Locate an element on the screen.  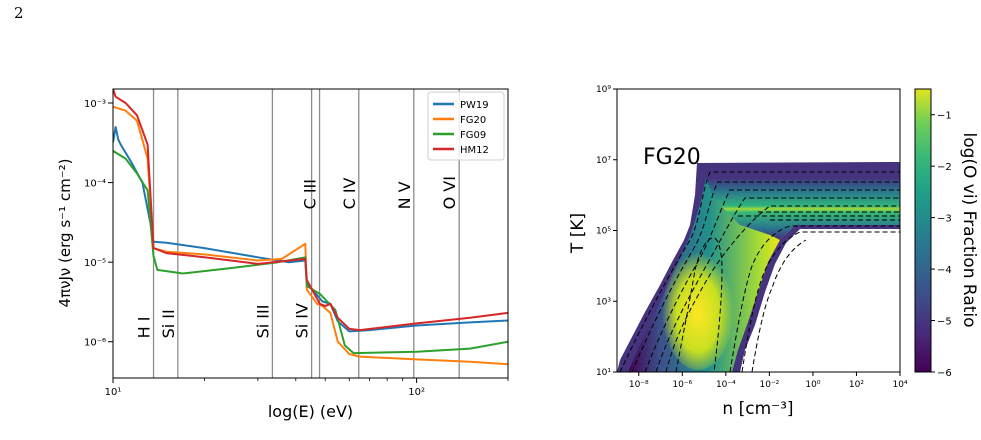
heatmap-x-tick-label-6: 10⁴ is located at coordinates (899, 385).